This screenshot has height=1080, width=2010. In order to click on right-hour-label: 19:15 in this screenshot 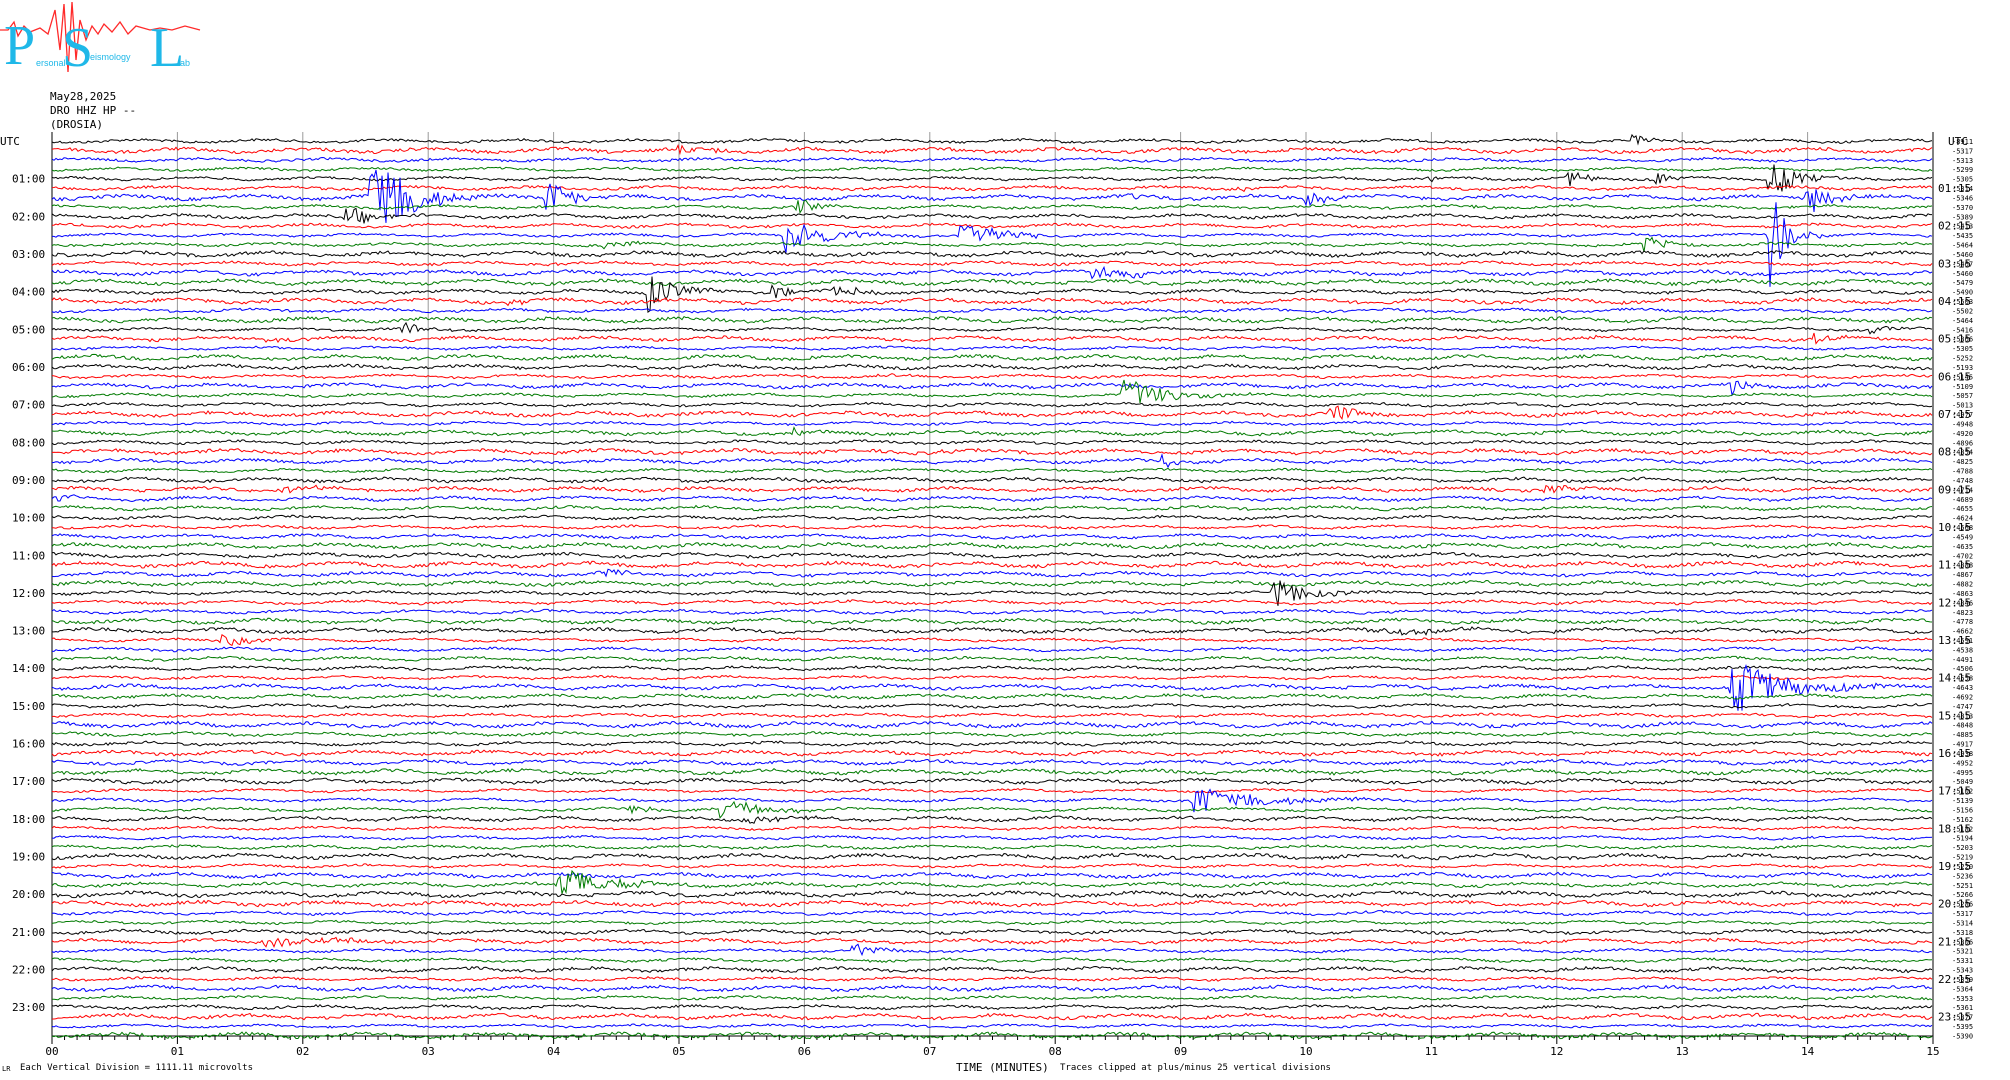, I will do `click(1954, 866)`.